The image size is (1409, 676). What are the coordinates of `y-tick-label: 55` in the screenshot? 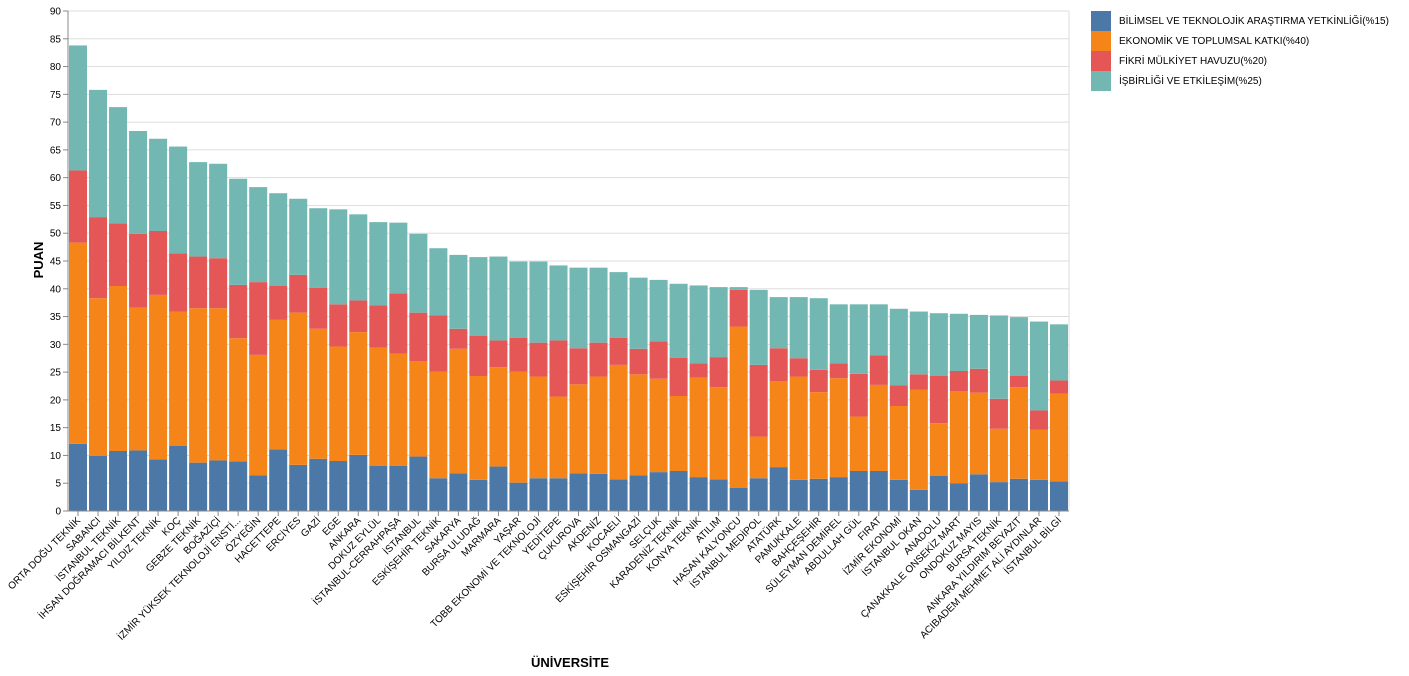 It's located at (56, 206).